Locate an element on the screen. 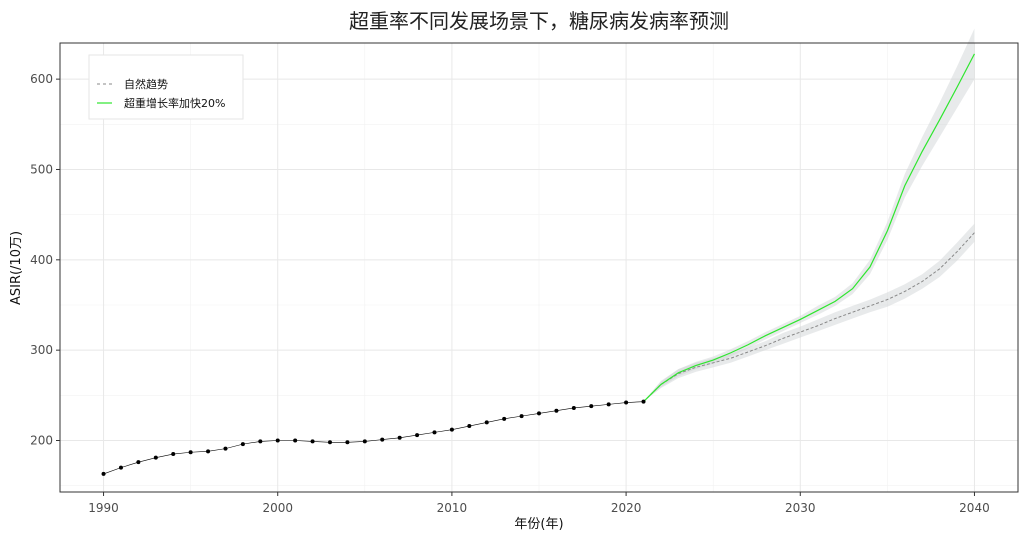 This screenshot has width=1028, height=542. historical-points is located at coordinates (373, 437).